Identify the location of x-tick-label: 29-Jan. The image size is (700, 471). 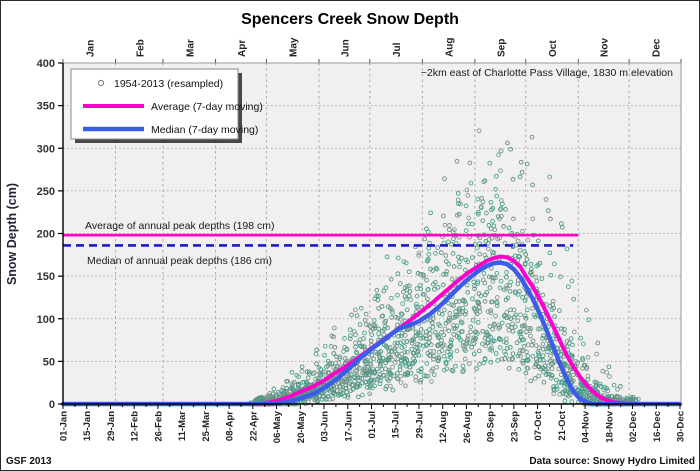
(111, 426).